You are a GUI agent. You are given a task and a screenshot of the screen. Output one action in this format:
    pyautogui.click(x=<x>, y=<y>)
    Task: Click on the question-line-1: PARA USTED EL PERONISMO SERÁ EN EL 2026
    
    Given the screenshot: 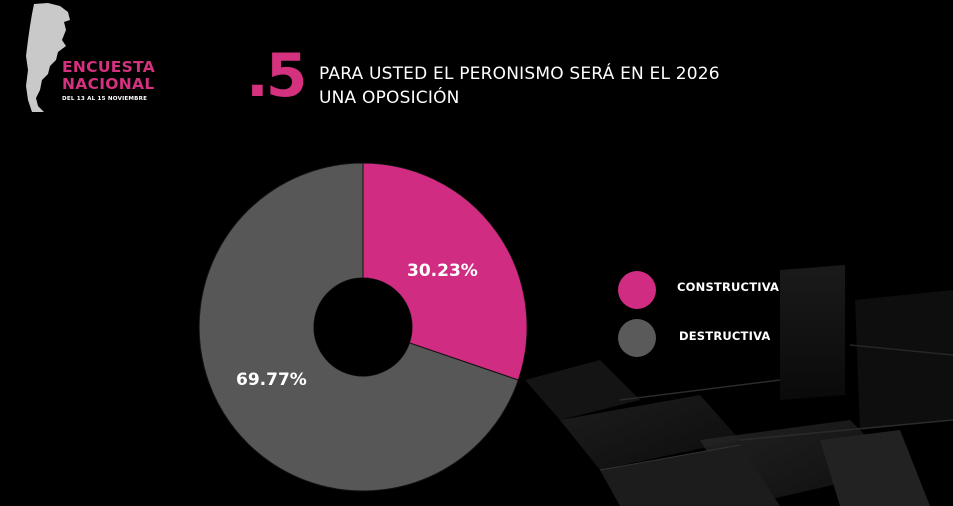 What is the action you would take?
    pyautogui.click(x=519, y=74)
    